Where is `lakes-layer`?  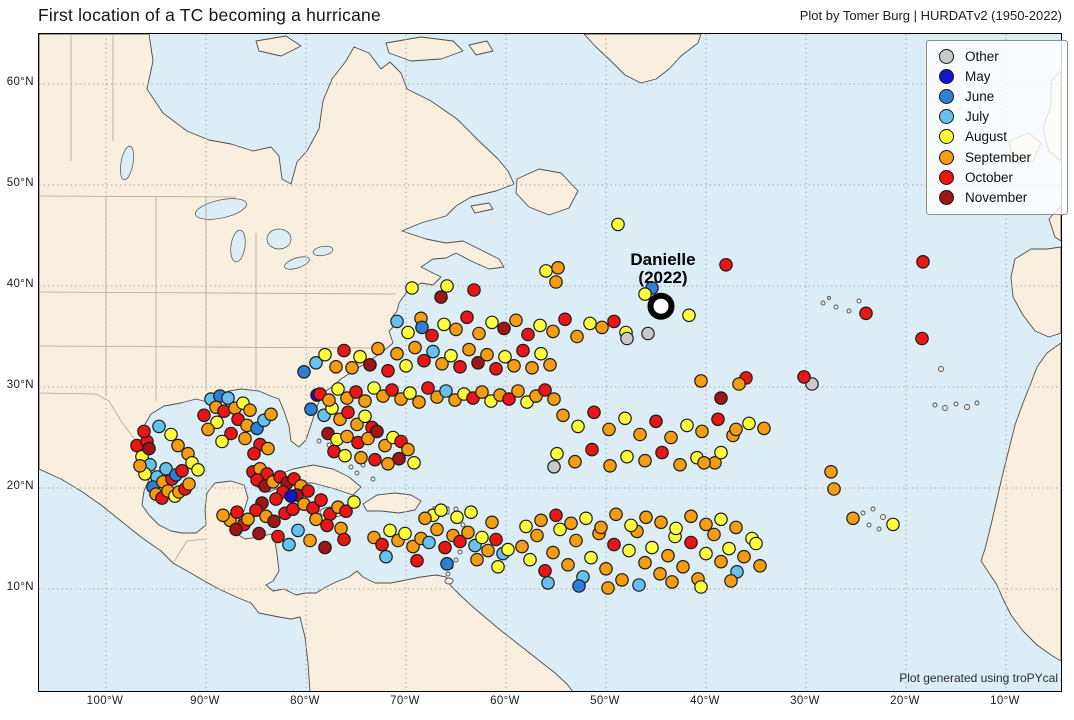
lakes-layer is located at coordinates (227, 207).